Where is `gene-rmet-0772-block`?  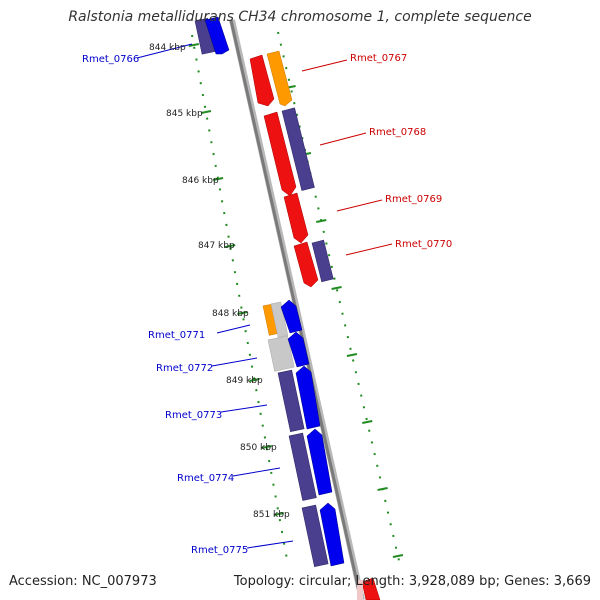
gene-rmet-0772-block is located at coordinates (298, 349).